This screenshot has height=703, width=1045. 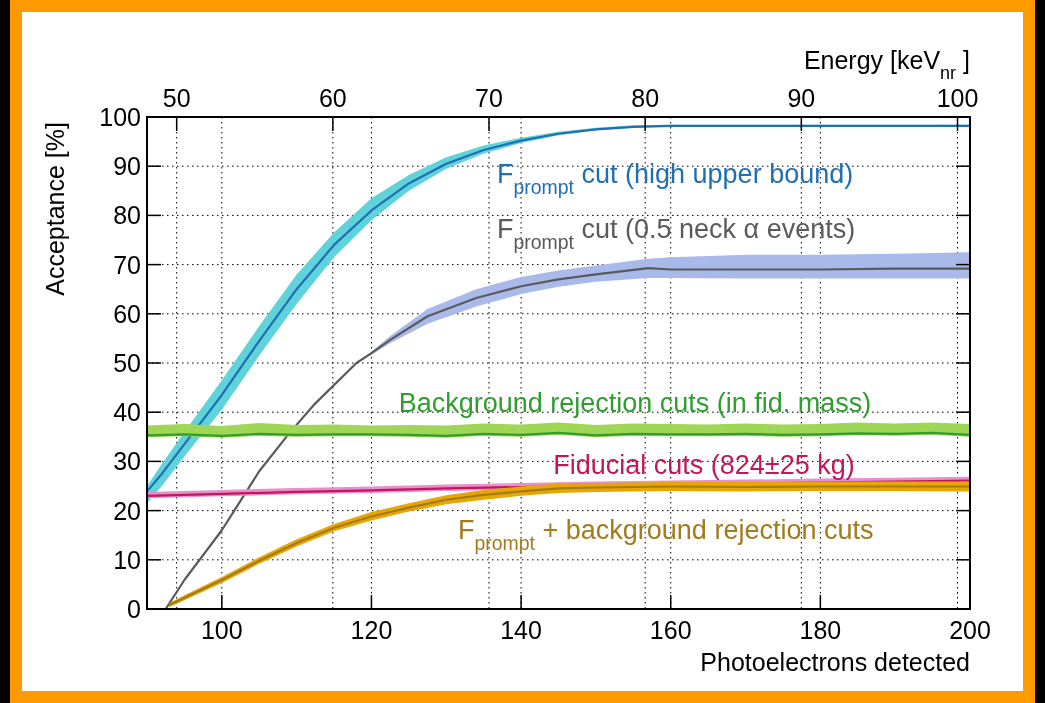 What do you see at coordinates (670, 630) in the screenshot?
I see `x-tick-label: 160` at bounding box center [670, 630].